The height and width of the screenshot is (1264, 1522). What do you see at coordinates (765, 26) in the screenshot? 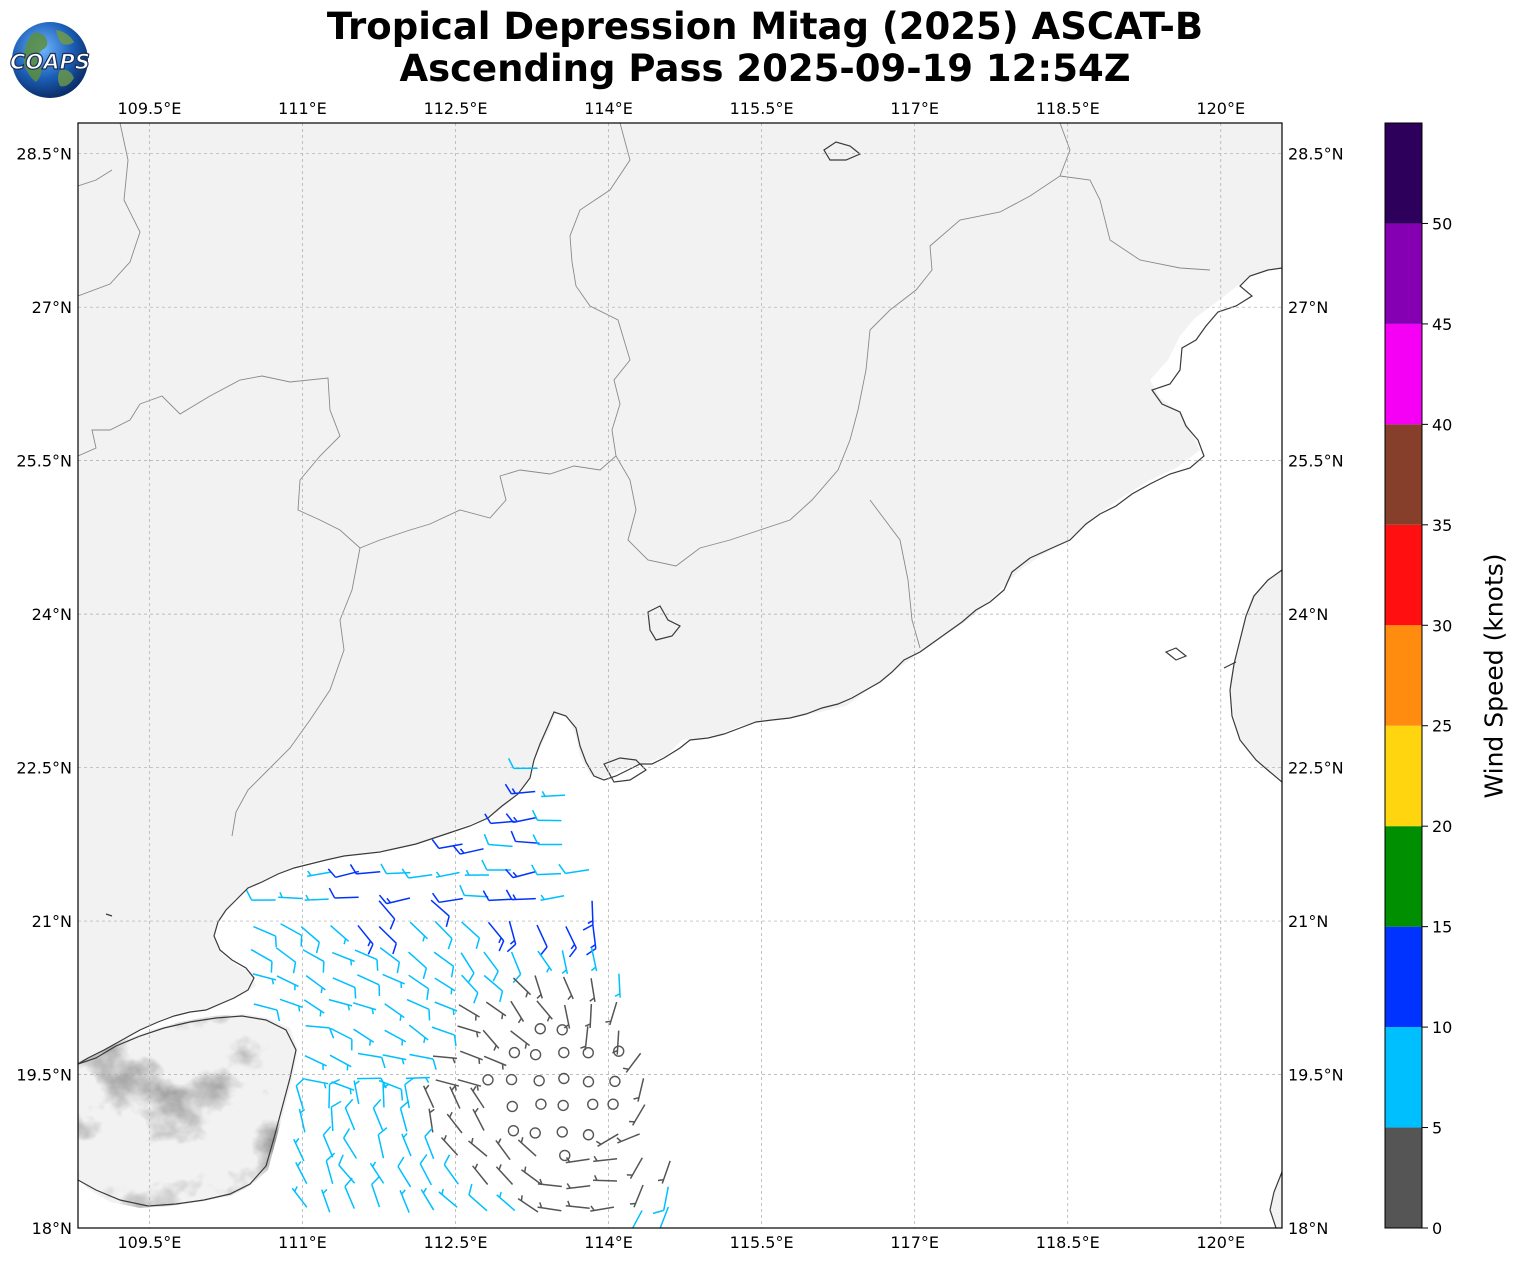
I see `title-line-1: Tropical Depression Mitag (2025) ASCAT-B` at bounding box center [765, 26].